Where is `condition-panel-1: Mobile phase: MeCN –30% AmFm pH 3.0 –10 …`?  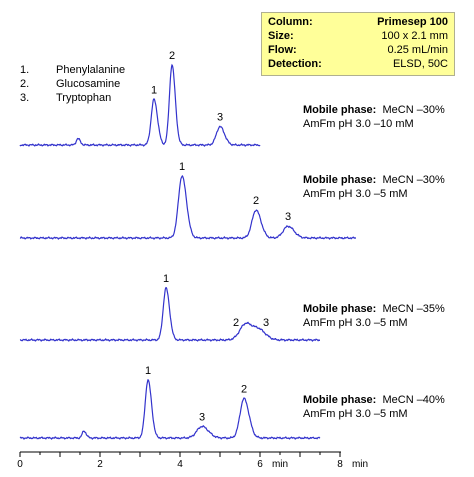 condition-panel-1: Mobile phase: MeCN –30% AmFm pH 3.0 –10 … is located at coordinates (374, 117).